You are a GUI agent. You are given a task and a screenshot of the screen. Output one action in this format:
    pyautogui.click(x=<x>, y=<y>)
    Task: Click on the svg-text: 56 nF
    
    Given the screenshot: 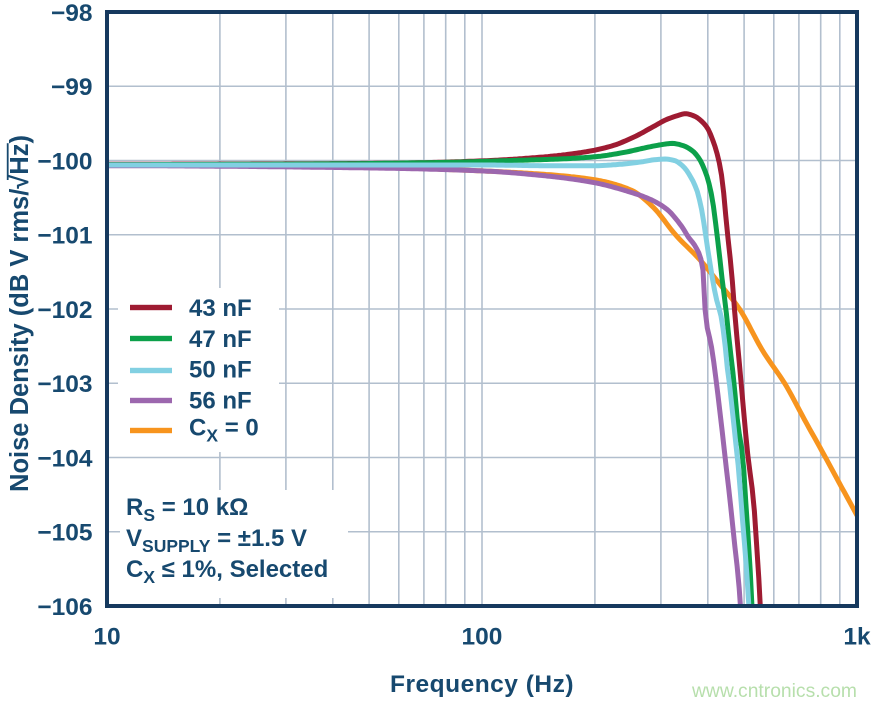 What is the action you would take?
    pyautogui.click(x=220, y=401)
    